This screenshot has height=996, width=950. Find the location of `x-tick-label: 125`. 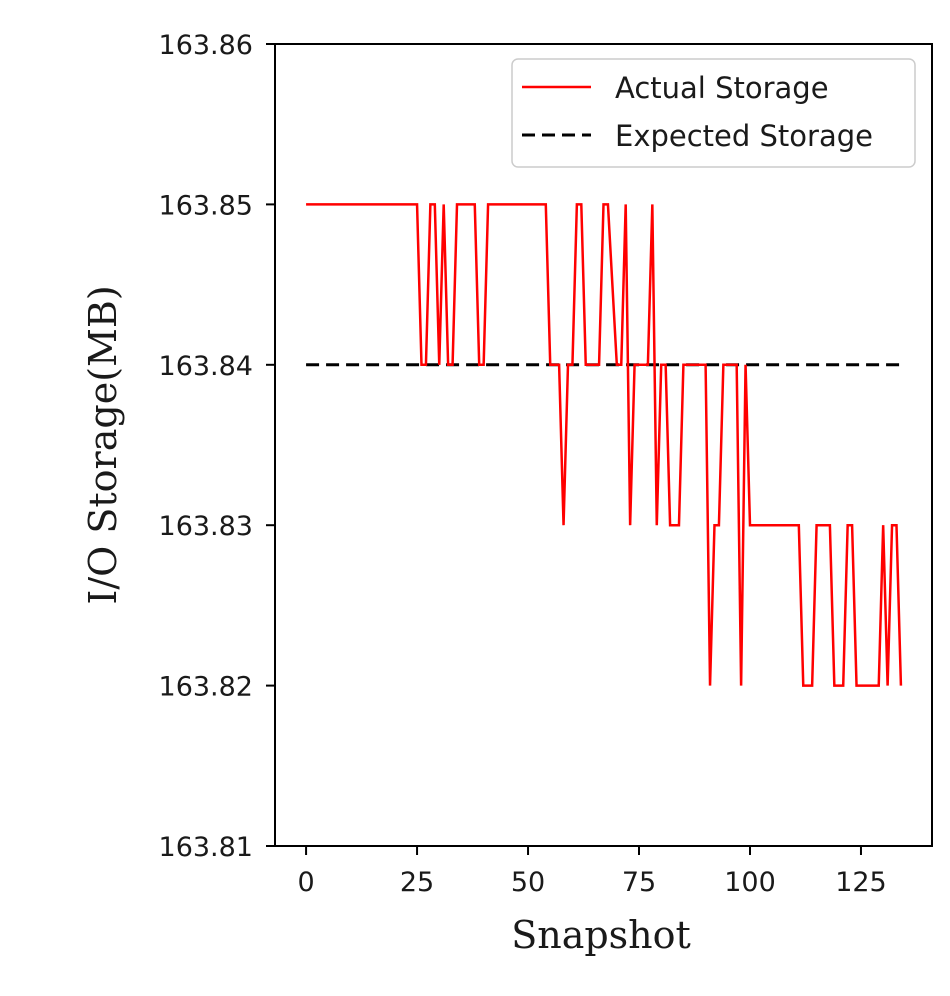

x-tick-label: 125 is located at coordinates (861, 882).